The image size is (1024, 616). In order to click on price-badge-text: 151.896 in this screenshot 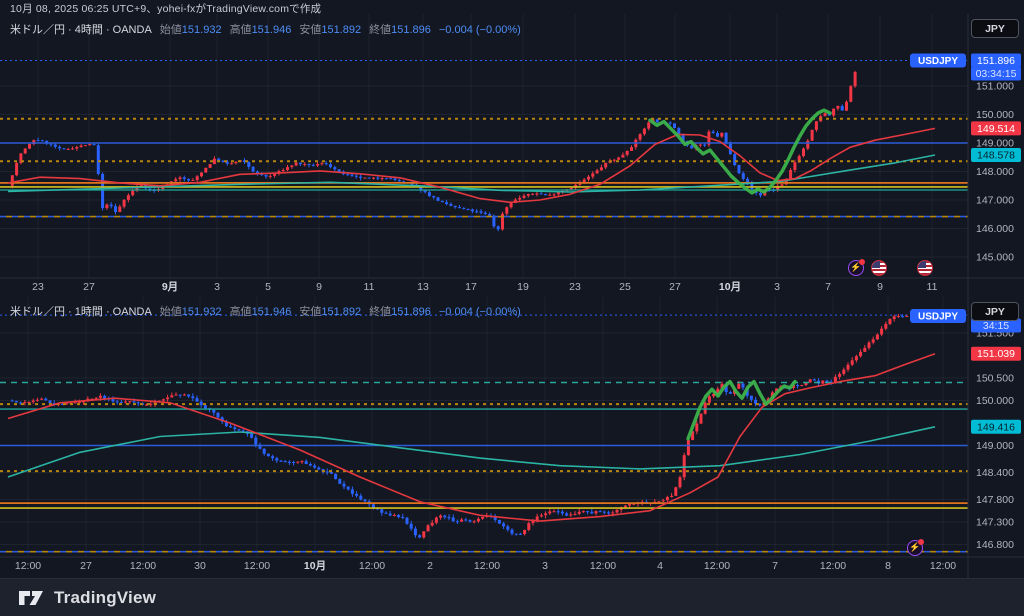, I will do `click(996, 61)`.